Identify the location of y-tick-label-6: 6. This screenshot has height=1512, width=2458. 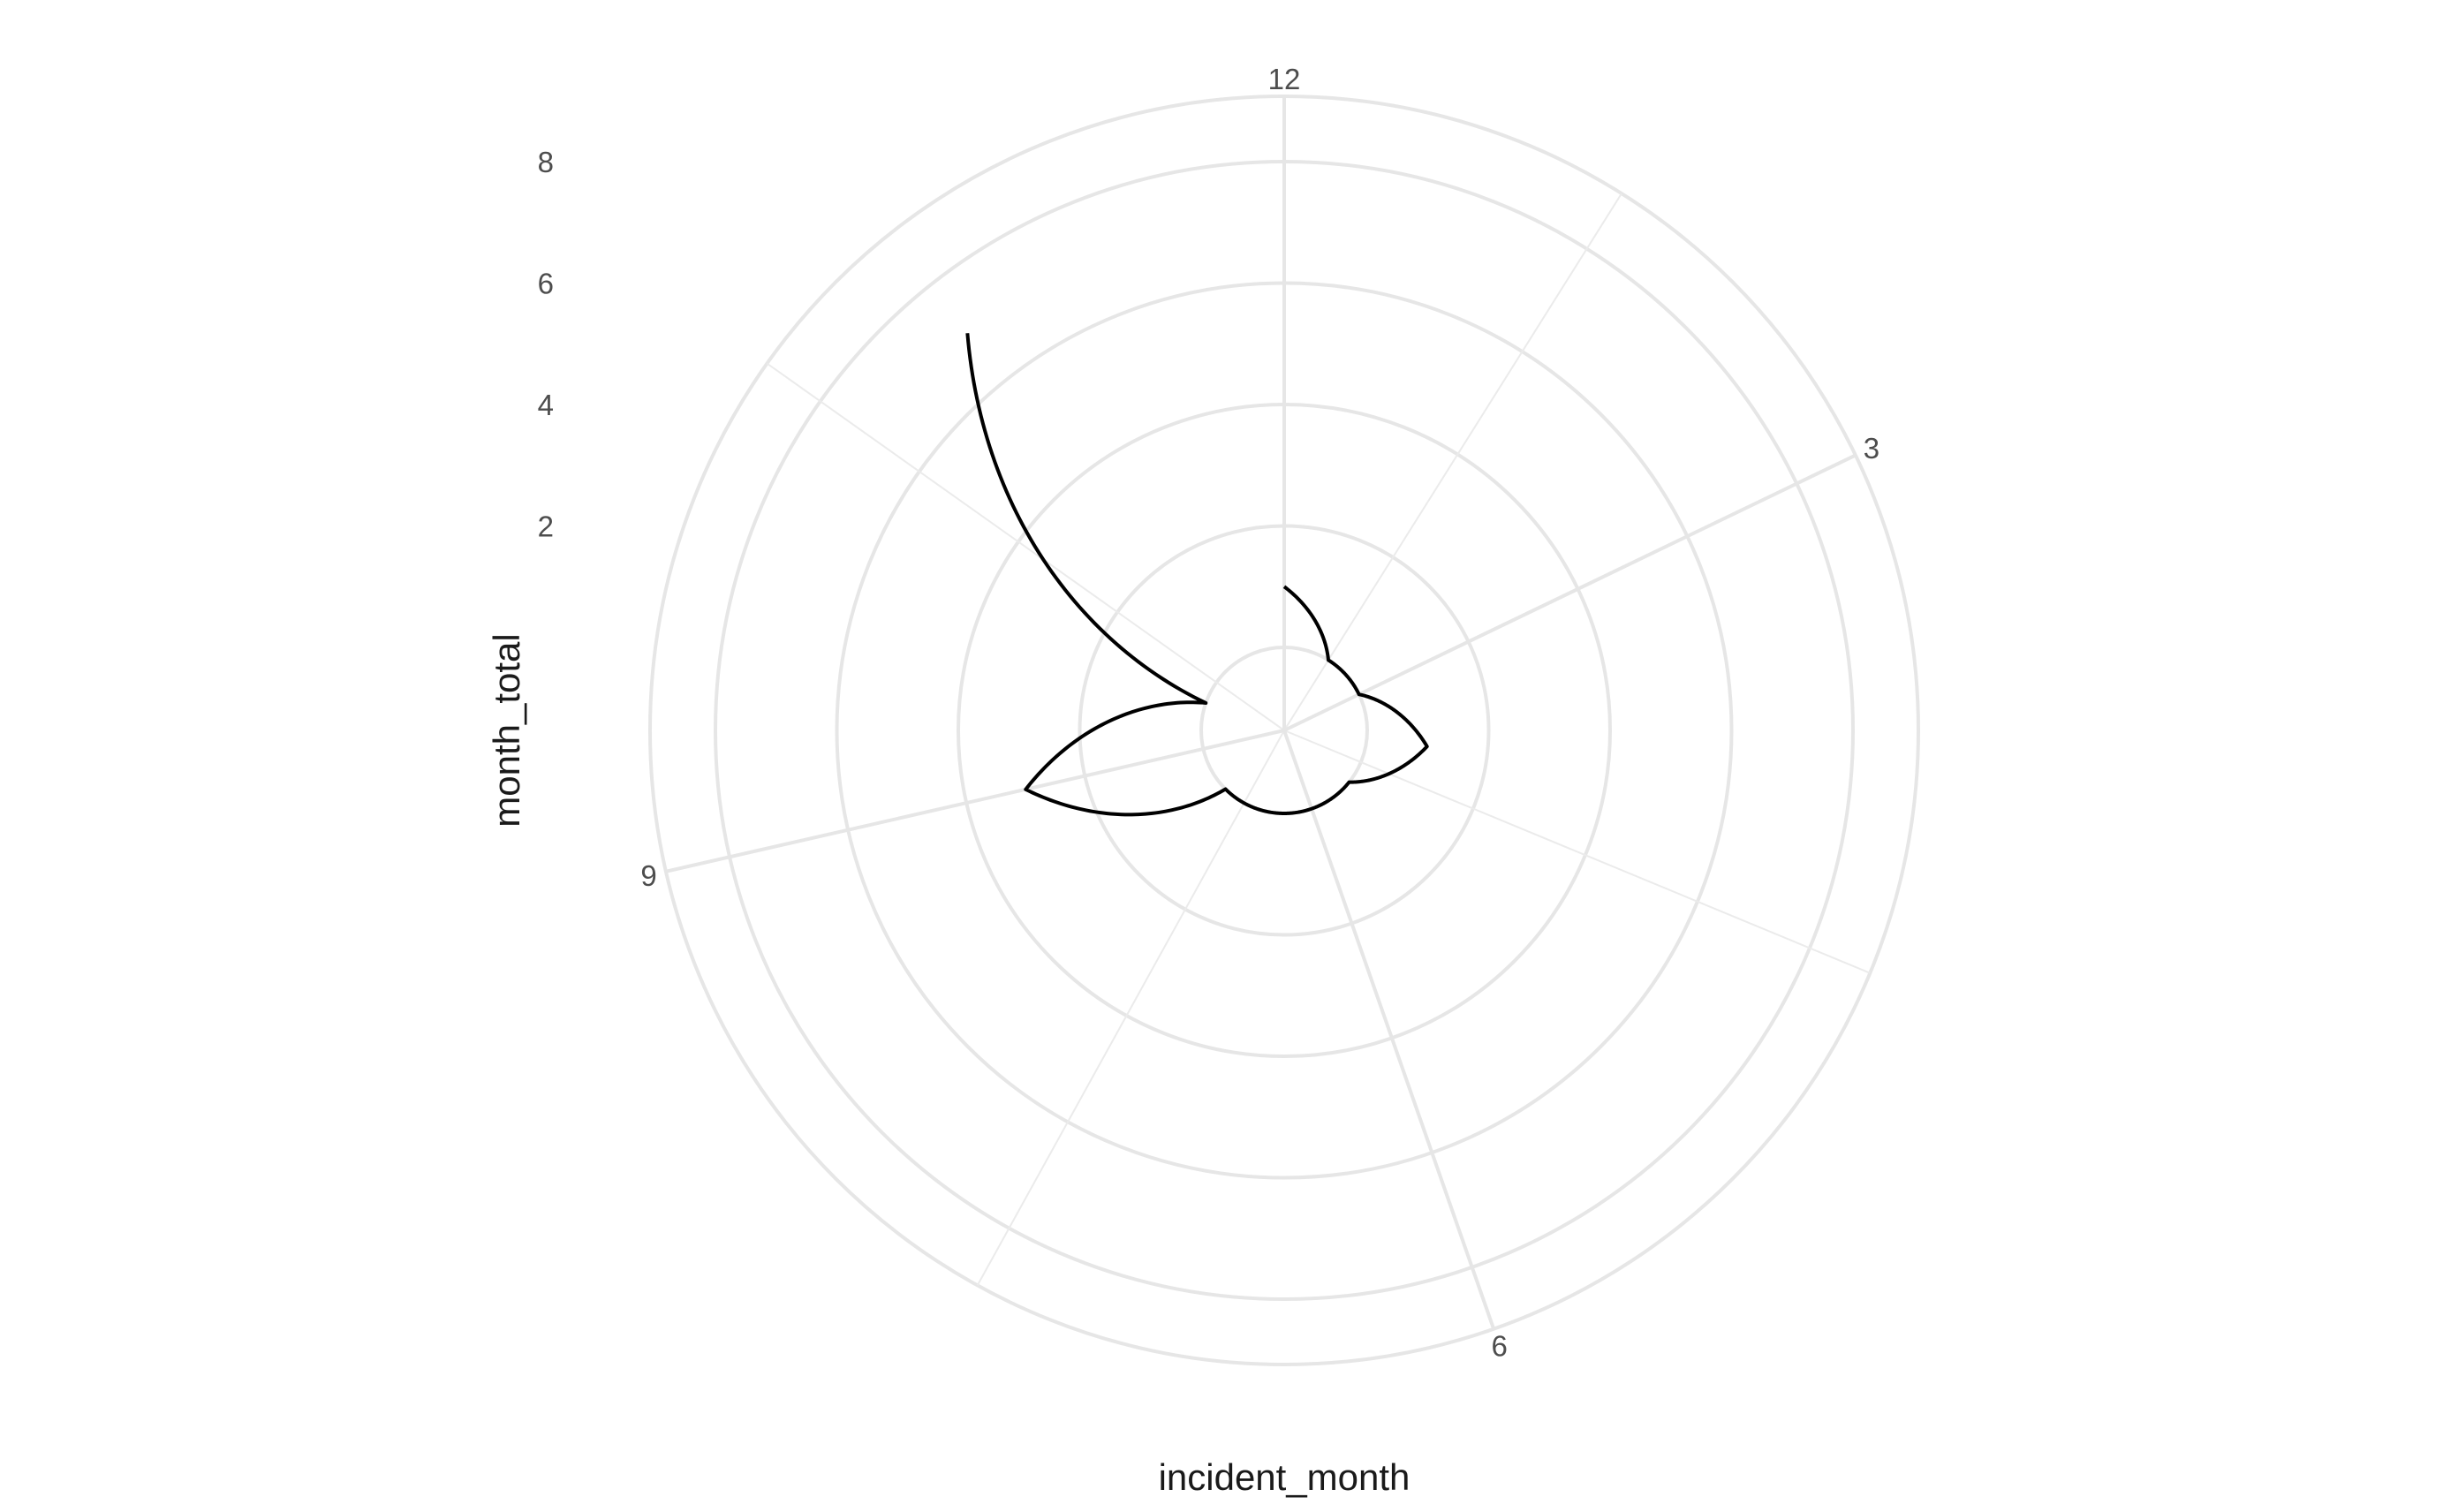
(546, 284).